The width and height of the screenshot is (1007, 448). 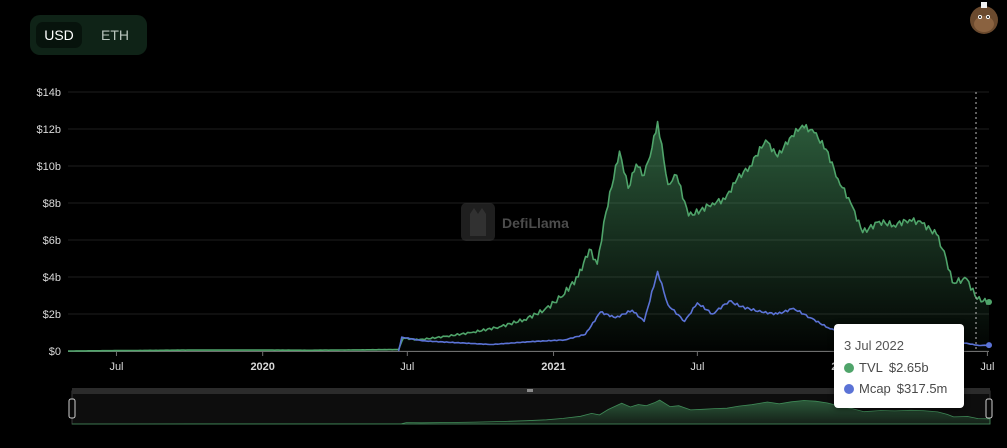 I want to click on tooltip-date: 3 Jul 2022, so click(x=874, y=345).